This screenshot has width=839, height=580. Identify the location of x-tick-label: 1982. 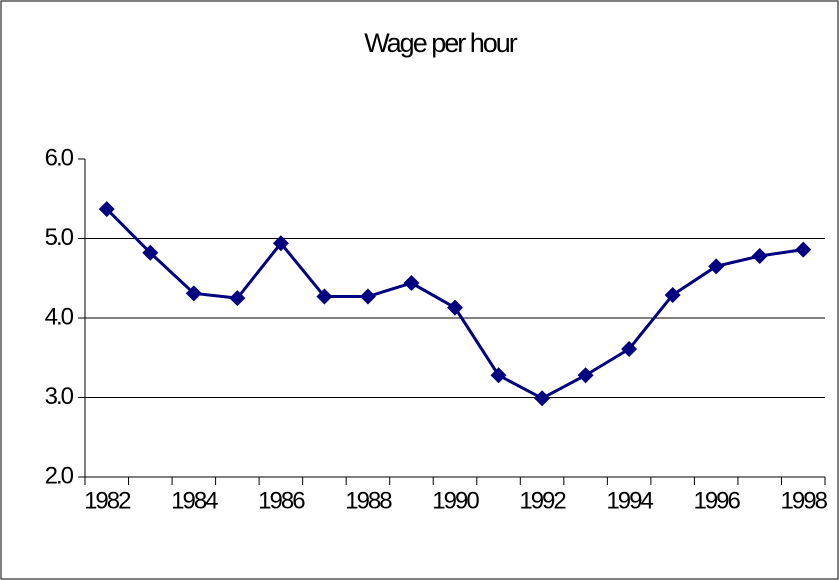
(107, 500).